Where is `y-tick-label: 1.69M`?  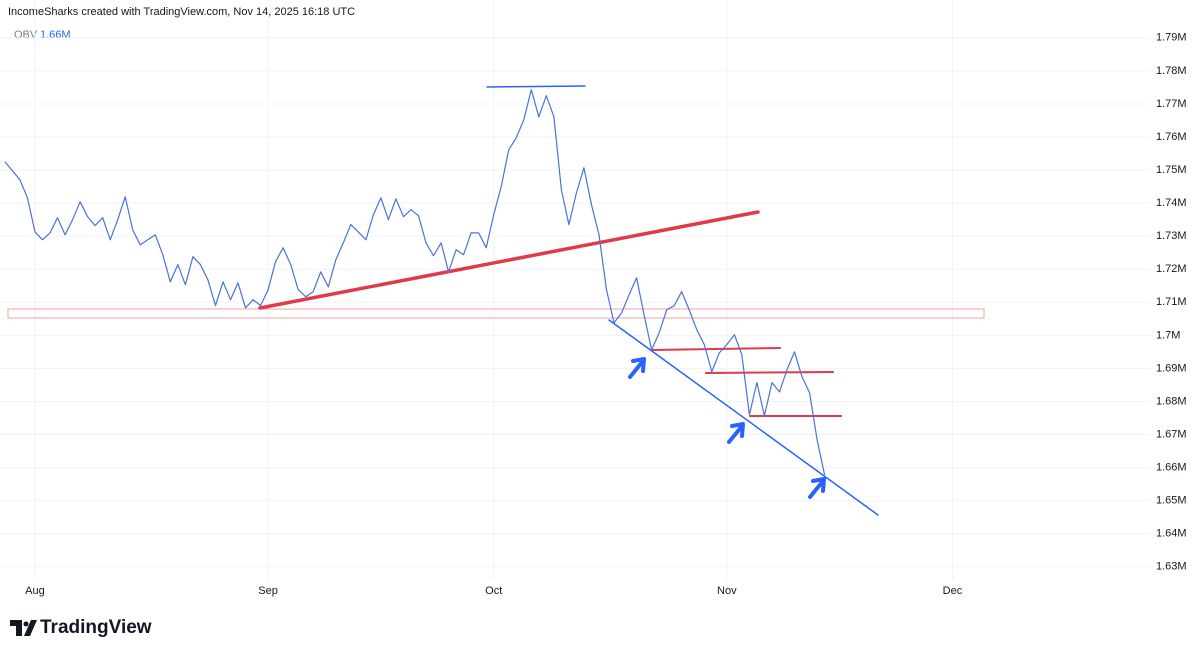
y-tick-label: 1.69M is located at coordinates (1171, 368).